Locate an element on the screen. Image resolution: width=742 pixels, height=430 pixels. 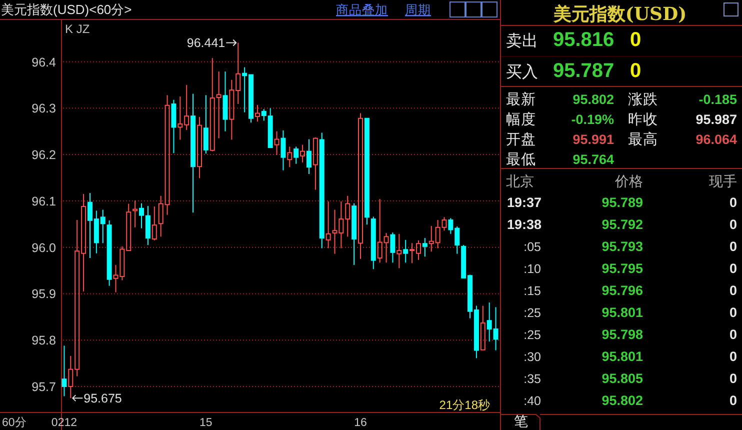
x-tick-label: 16 is located at coordinates (360, 423).